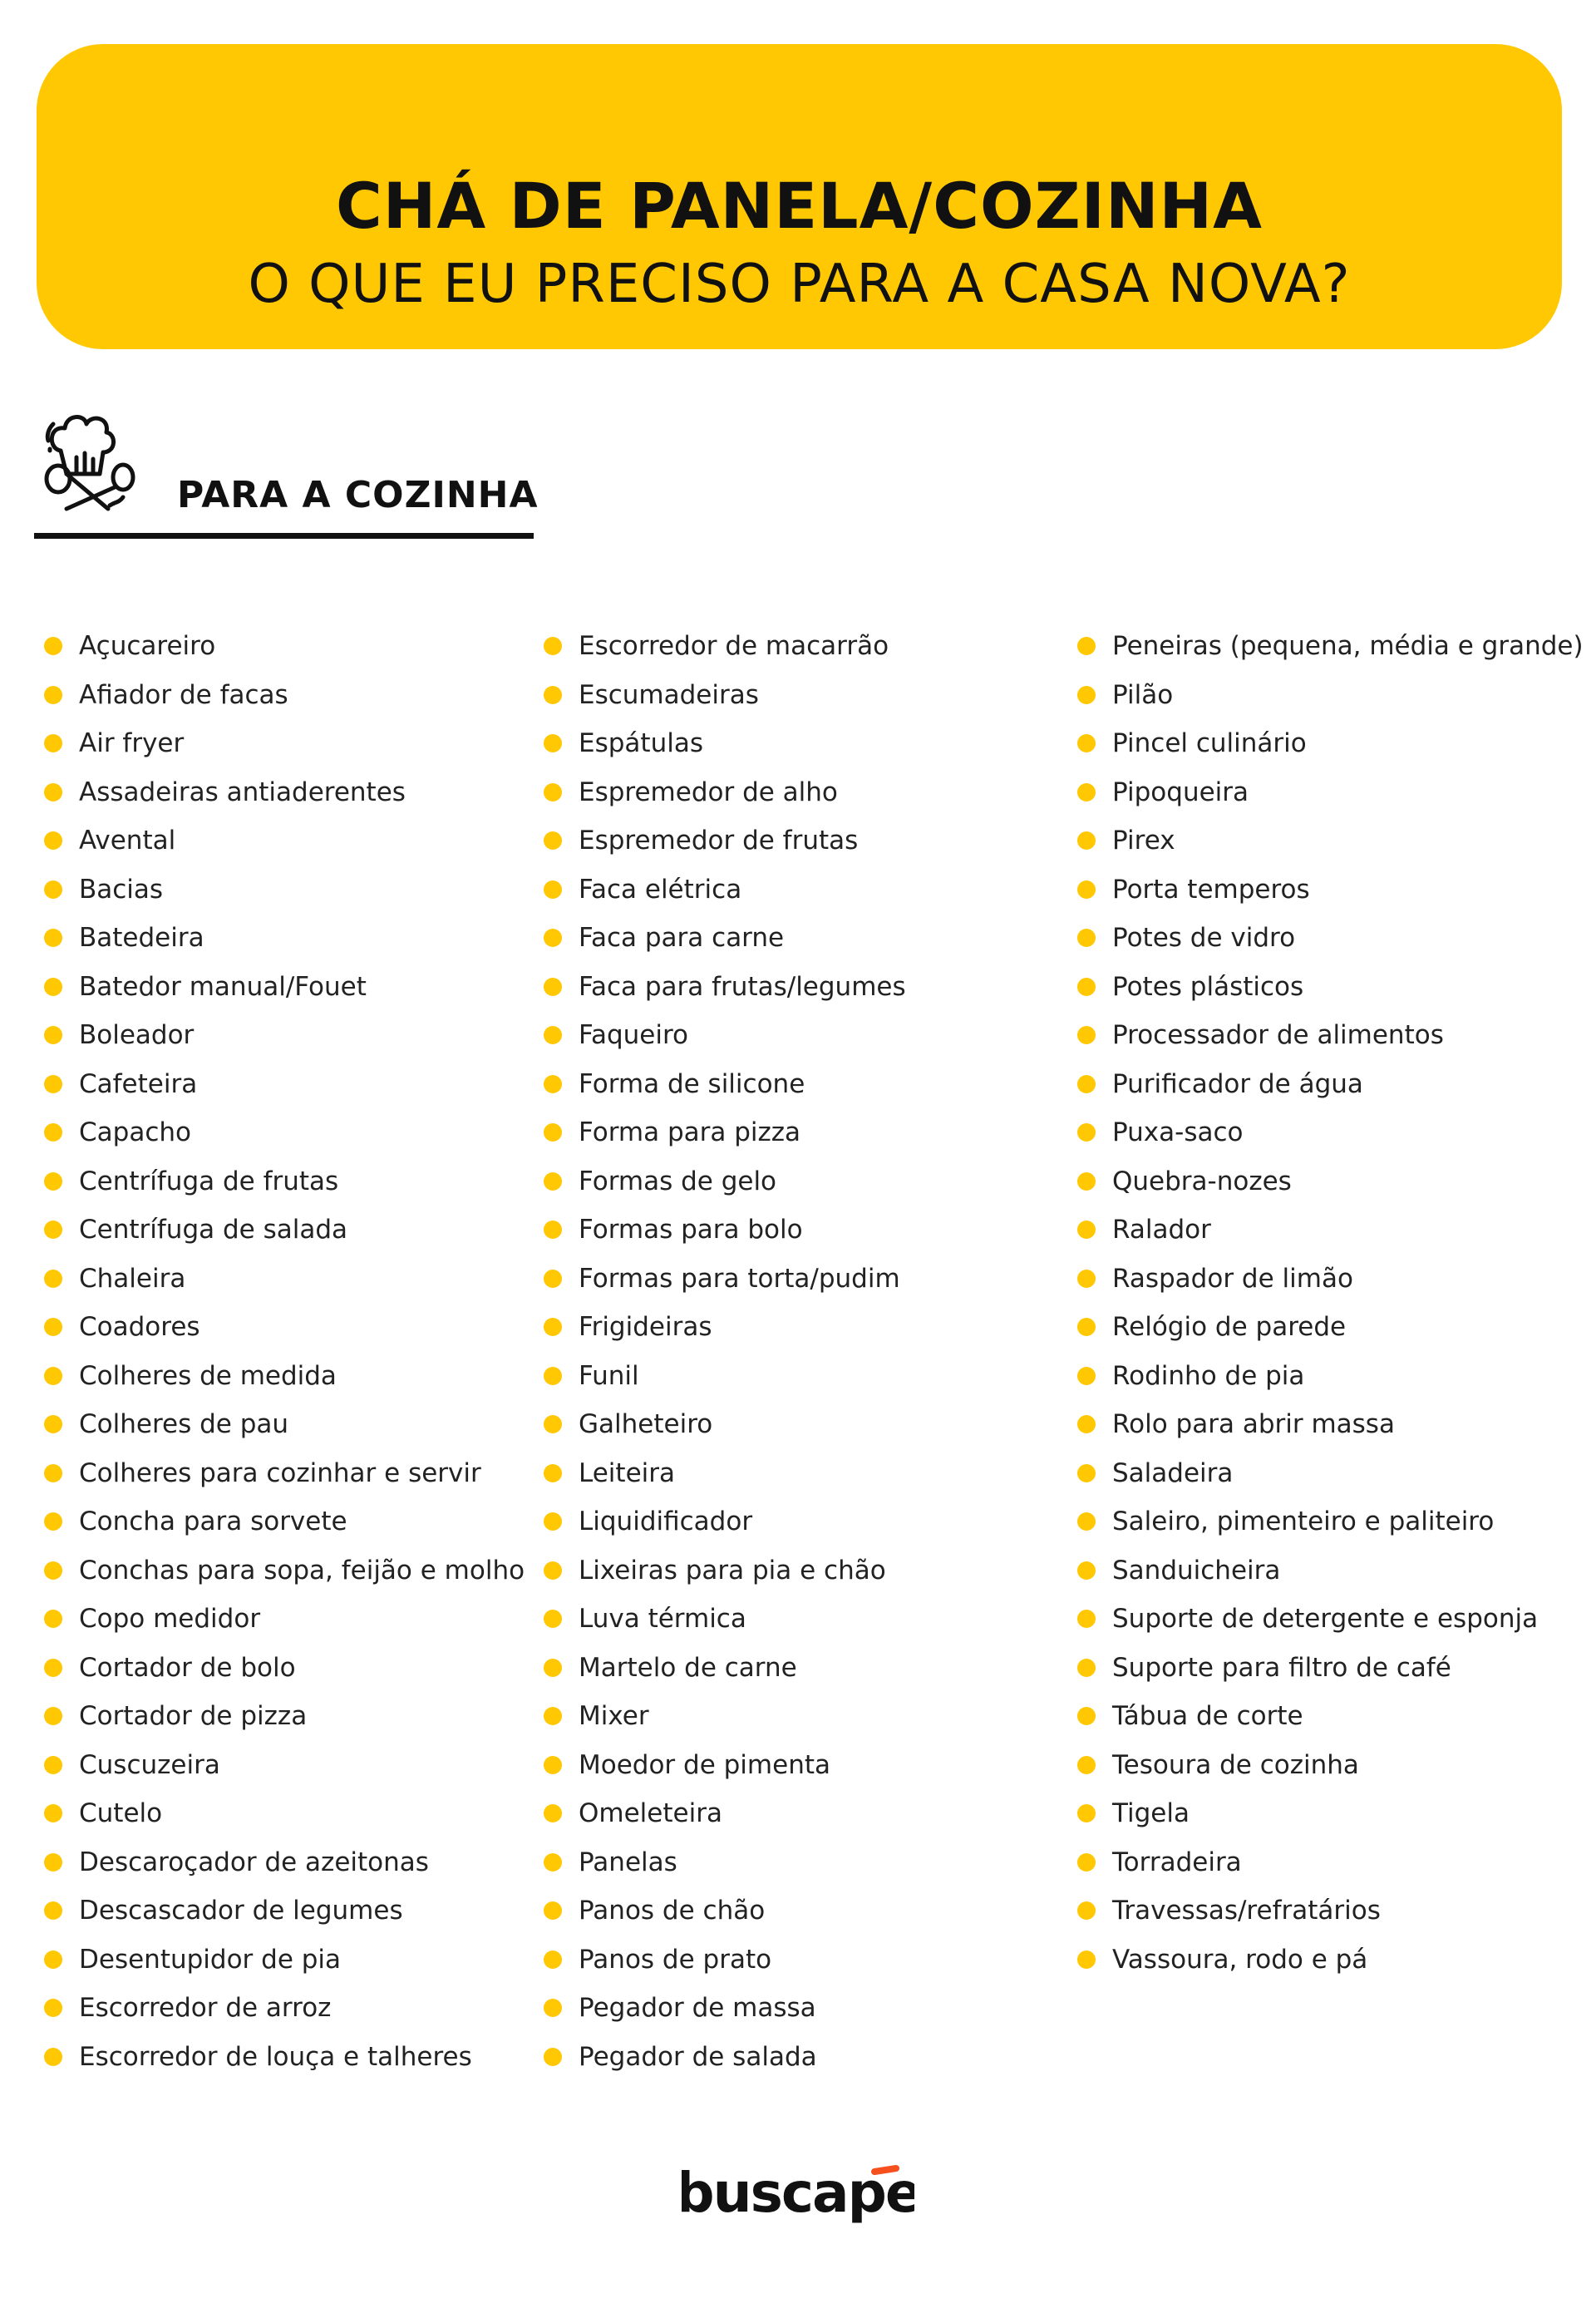 This screenshot has height=2313, width=1596. Describe the element at coordinates (678, 1181) in the screenshot. I see `list-item-label: Formas de gelo` at that location.